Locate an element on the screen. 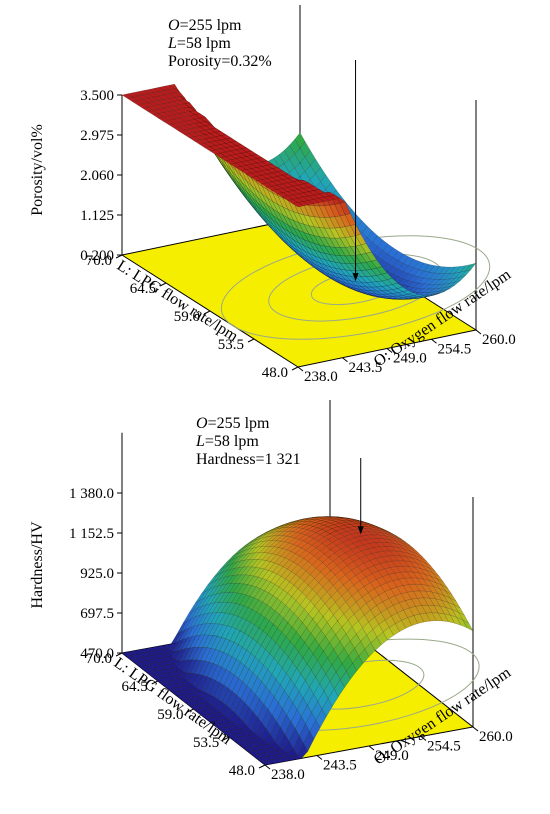 This screenshot has height=814, width=550. z-tick-label: 2.975 is located at coordinates (97, 136).